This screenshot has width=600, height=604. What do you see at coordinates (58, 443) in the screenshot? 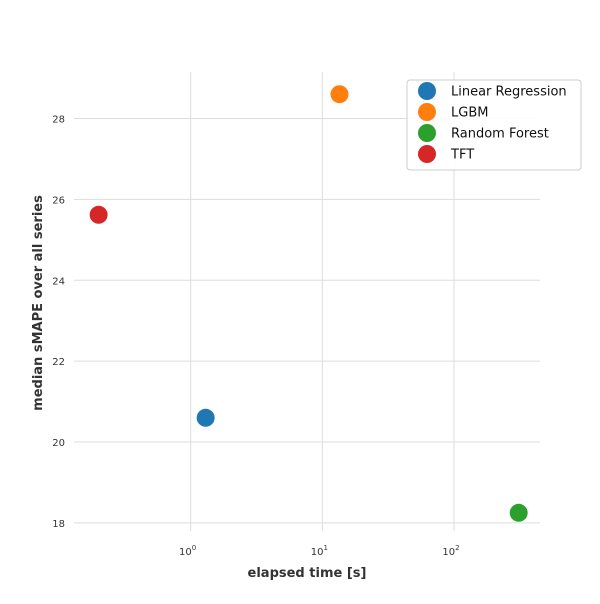
I see `y-tick-label: 20` at bounding box center [58, 443].